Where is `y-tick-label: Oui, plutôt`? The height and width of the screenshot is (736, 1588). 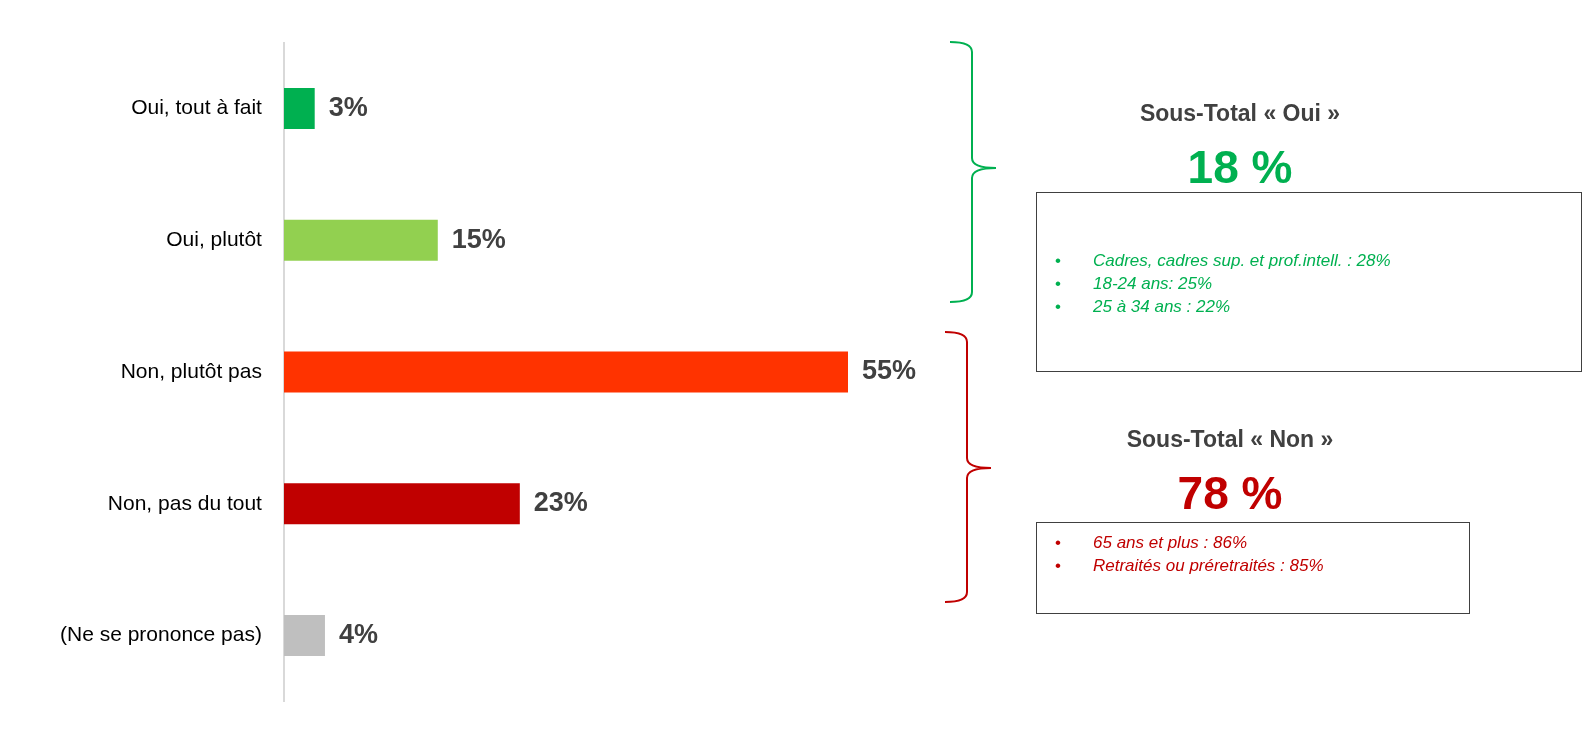
y-tick-label: Oui, plutôt is located at coordinates (214, 239).